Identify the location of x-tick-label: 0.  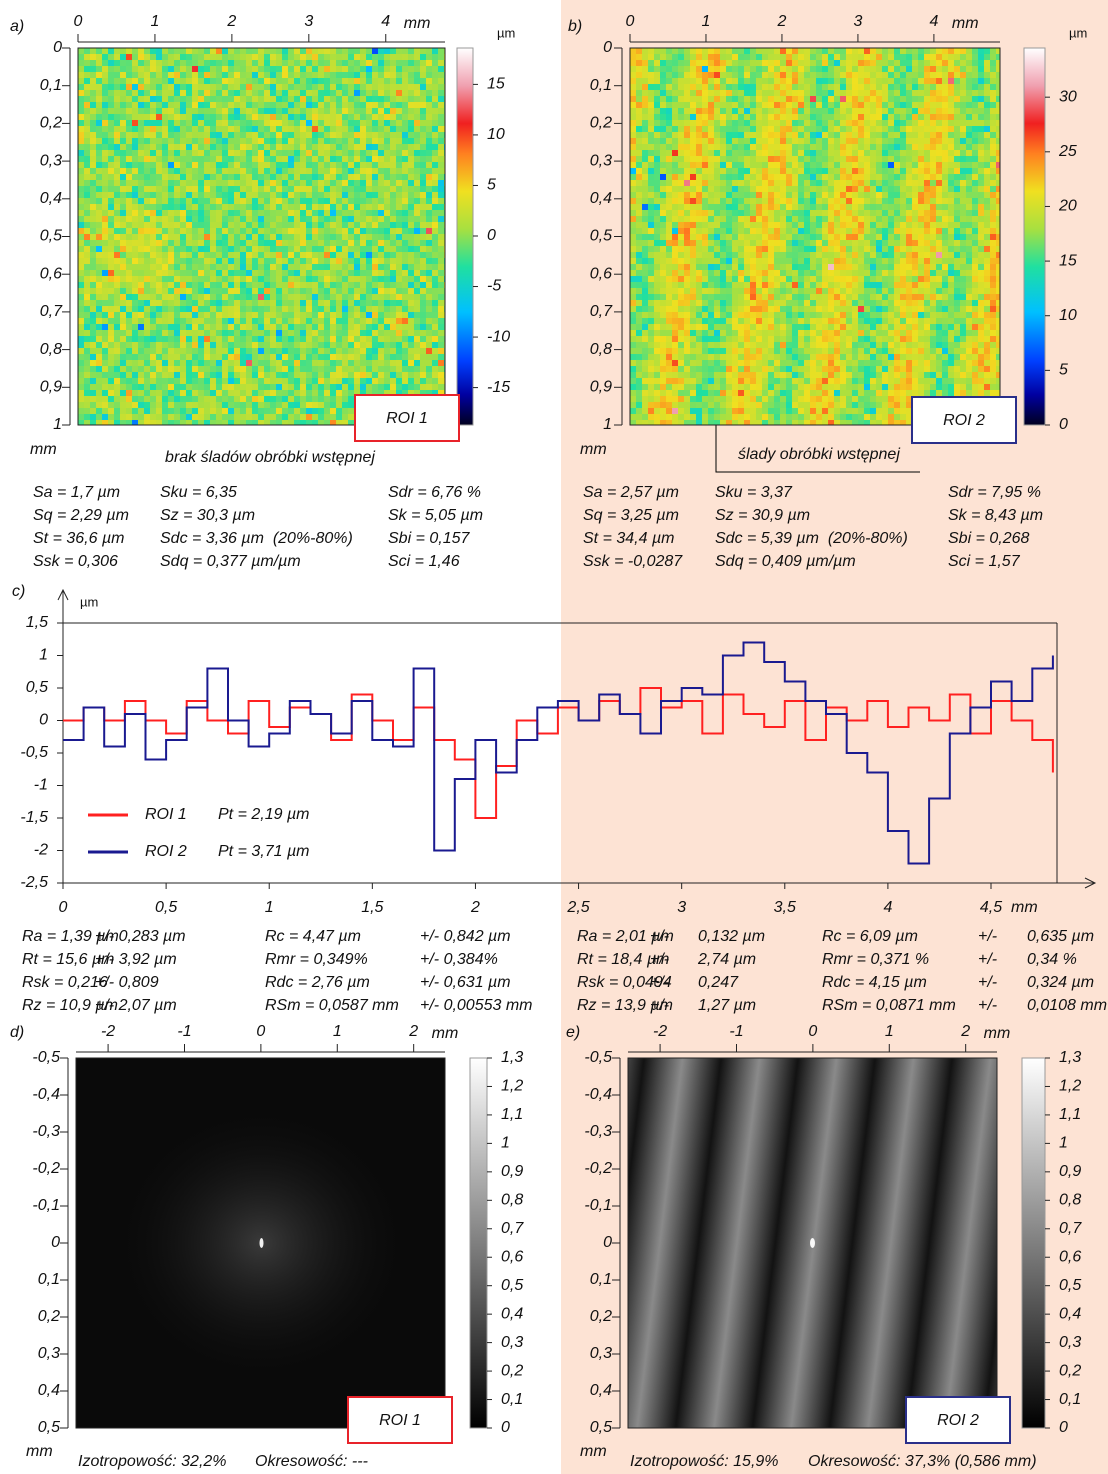
(78, 21).